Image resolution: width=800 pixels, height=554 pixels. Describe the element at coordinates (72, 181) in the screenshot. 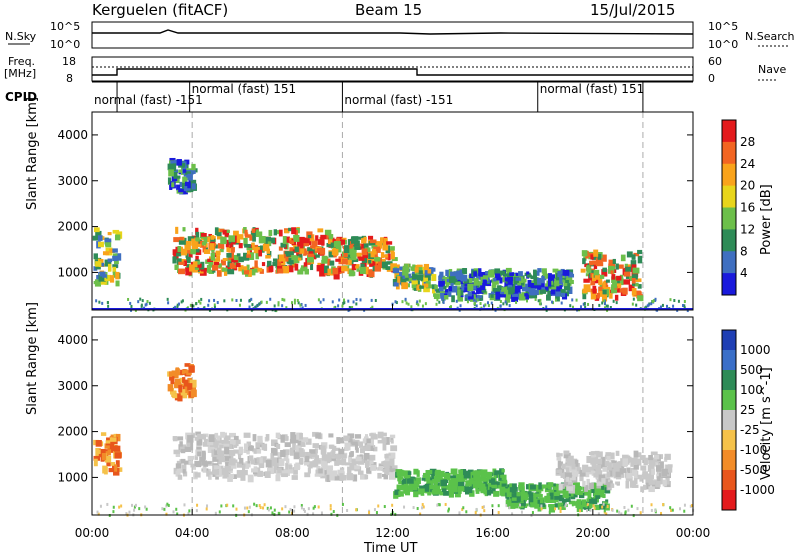

I see `y-tick-label: 3000` at that location.